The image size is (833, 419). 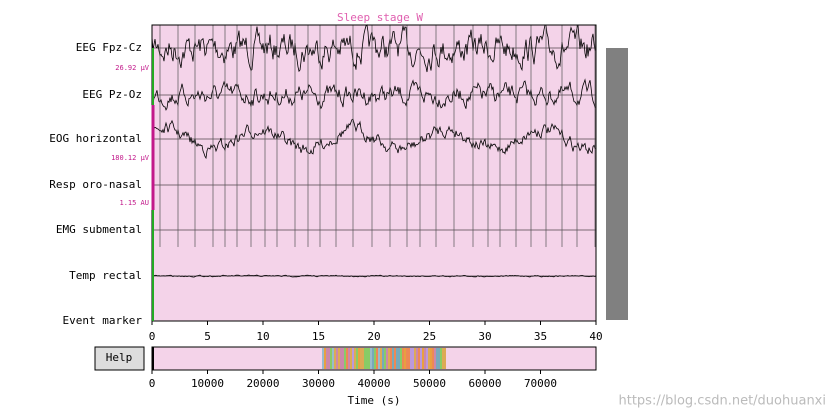 What do you see at coordinates (540, 336) in the screenshot?
I see `x-tick-label: 35` at bounding box center [540, 336].